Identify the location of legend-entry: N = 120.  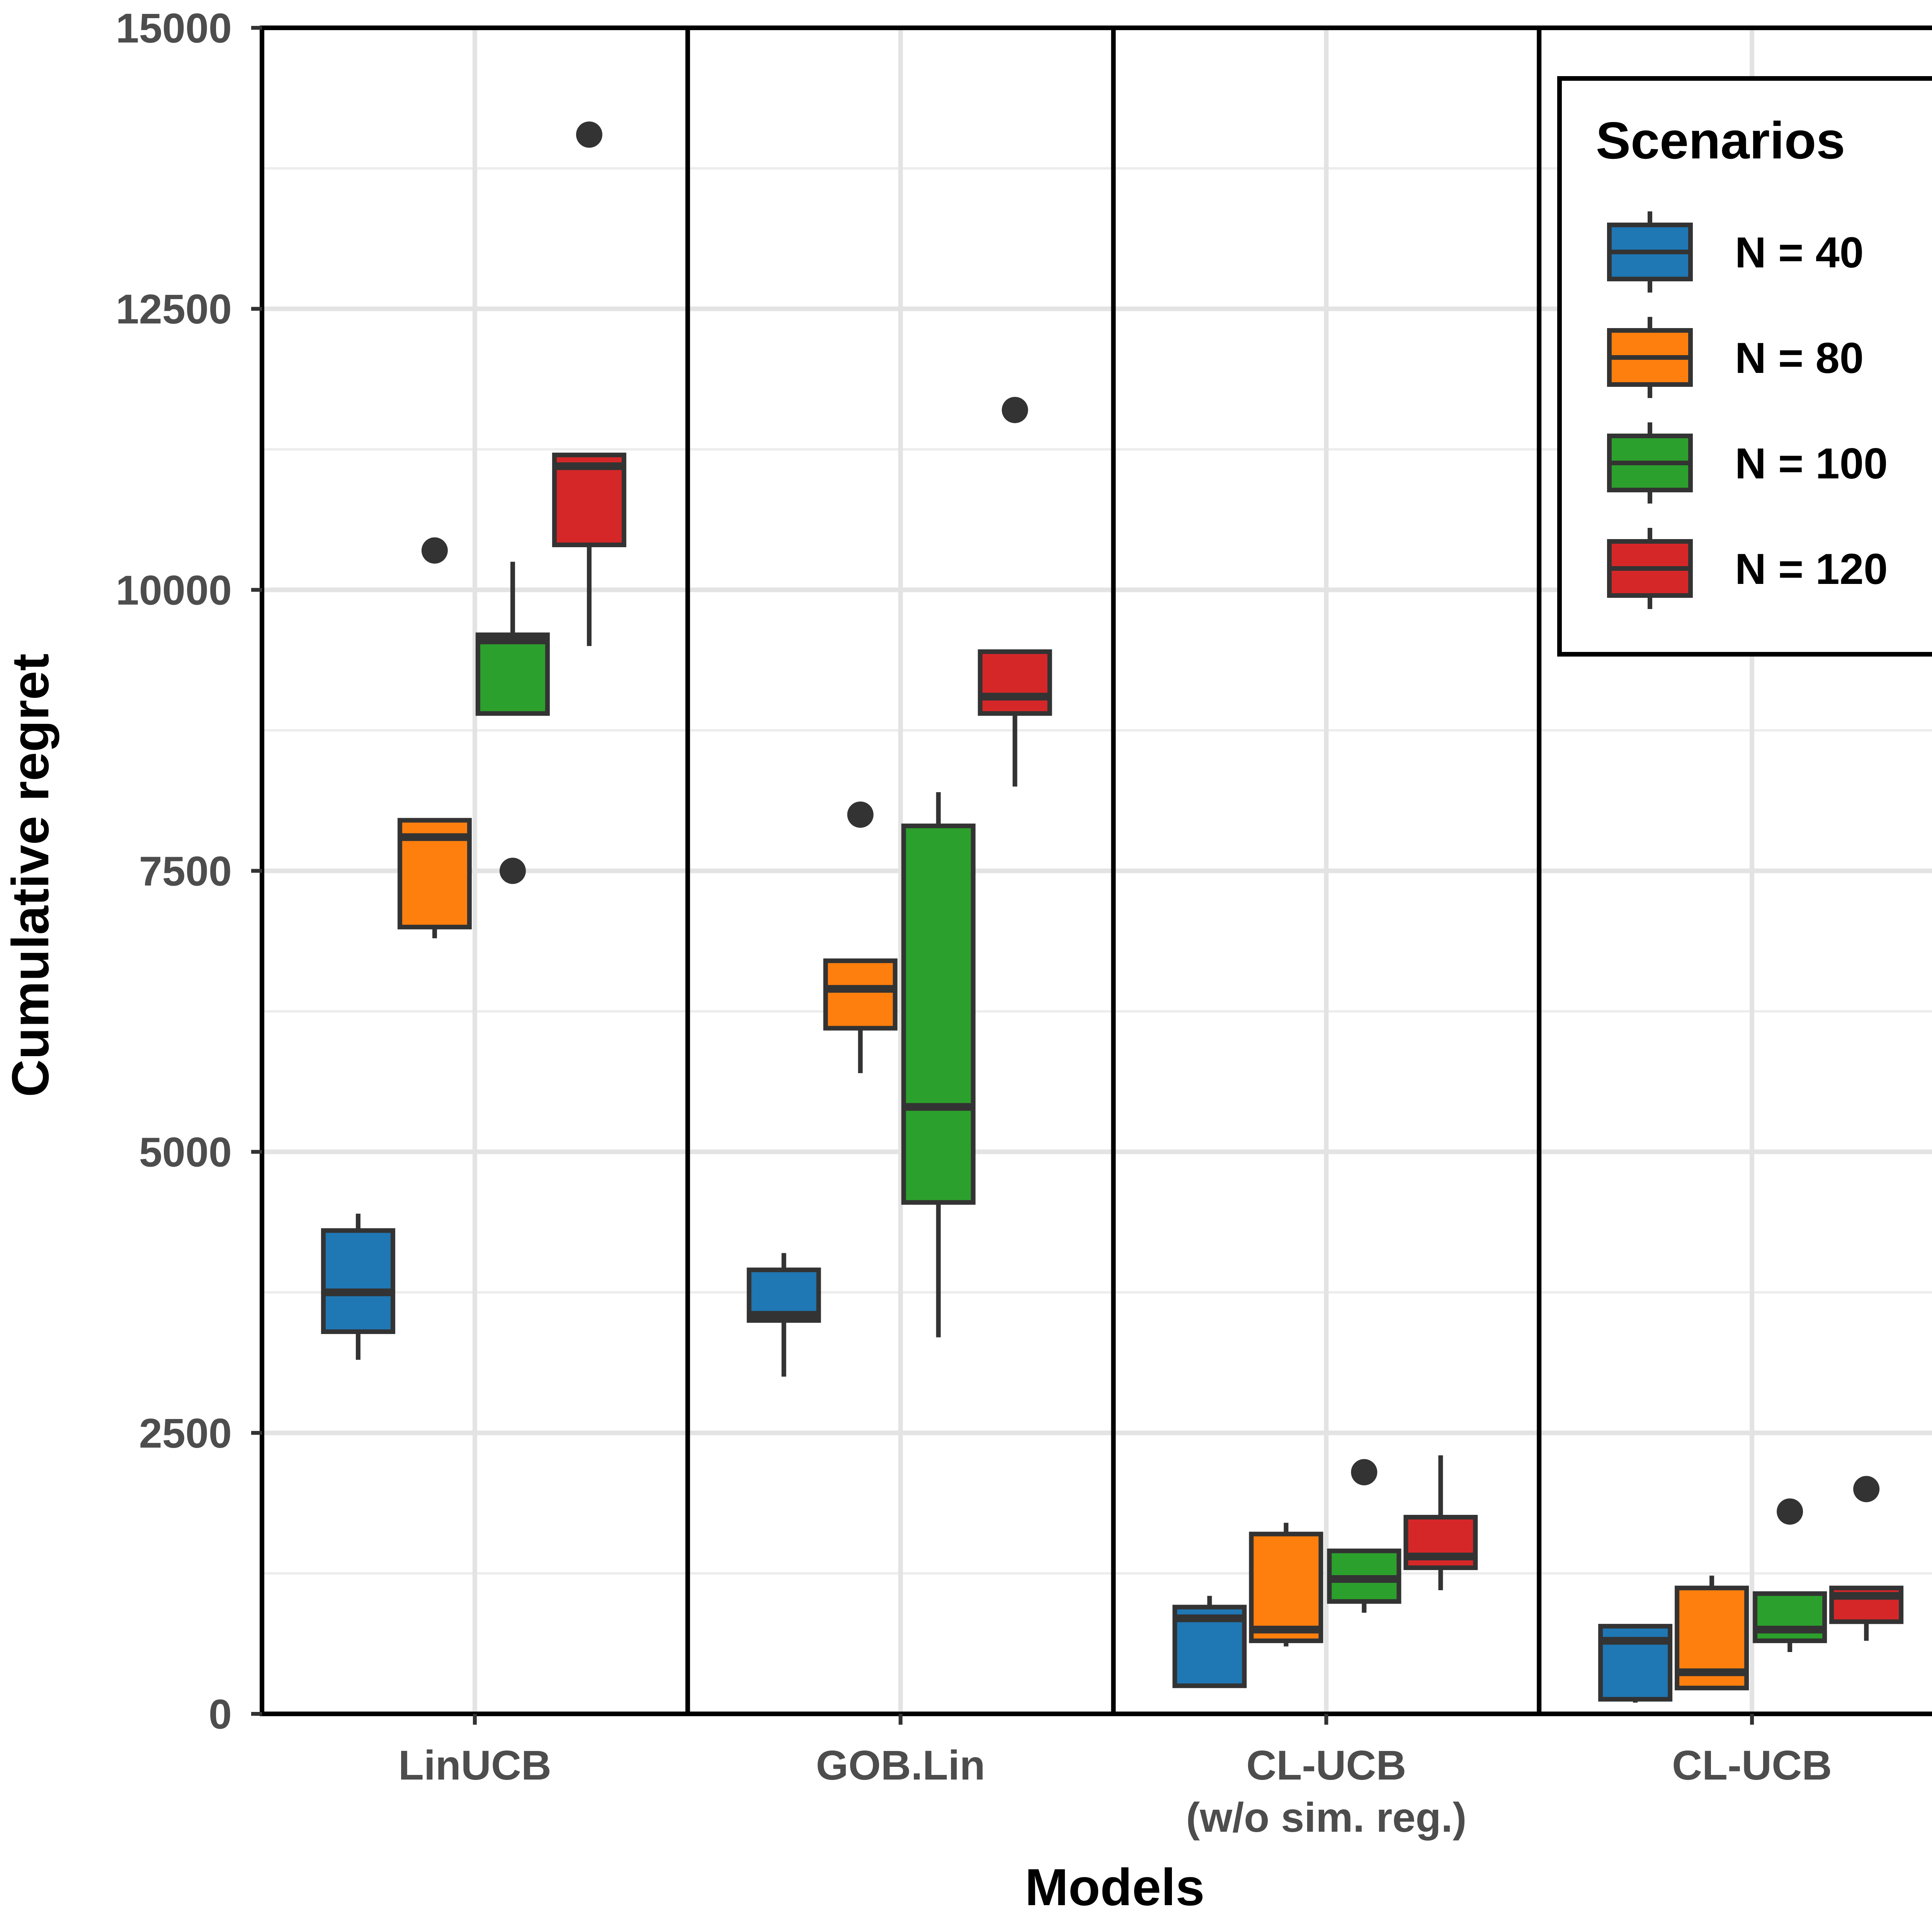
(1747, 569).